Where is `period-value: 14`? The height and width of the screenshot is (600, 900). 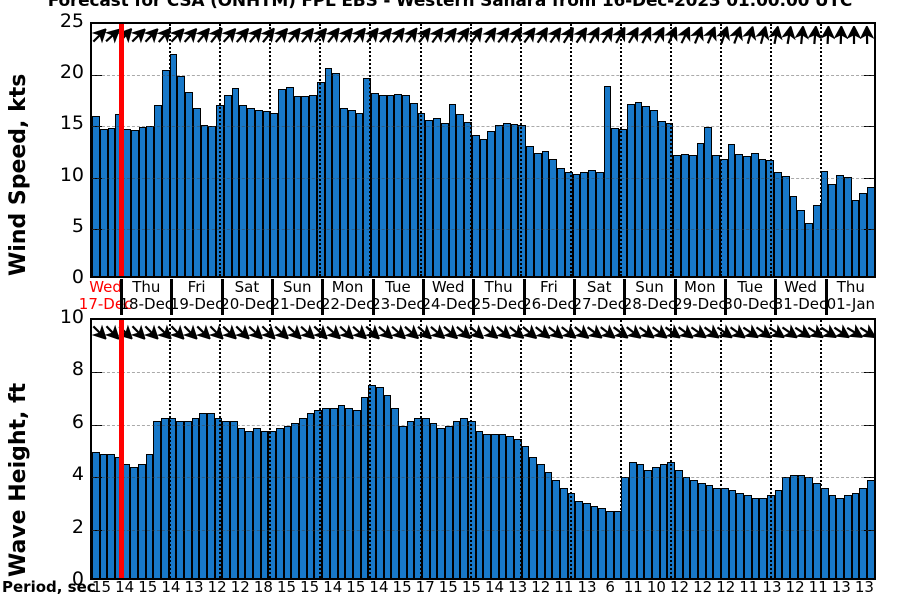
period-value: 14 is located at coordinates (495, 587).